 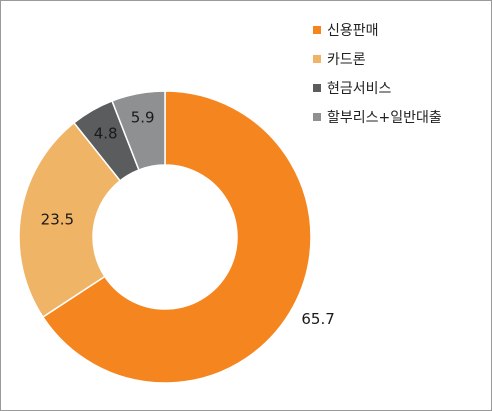 What do you see at coordinates (317, 319) in the screenshot?
I see `label-credit-sales: 65.7` at bounding box center [317, 319].